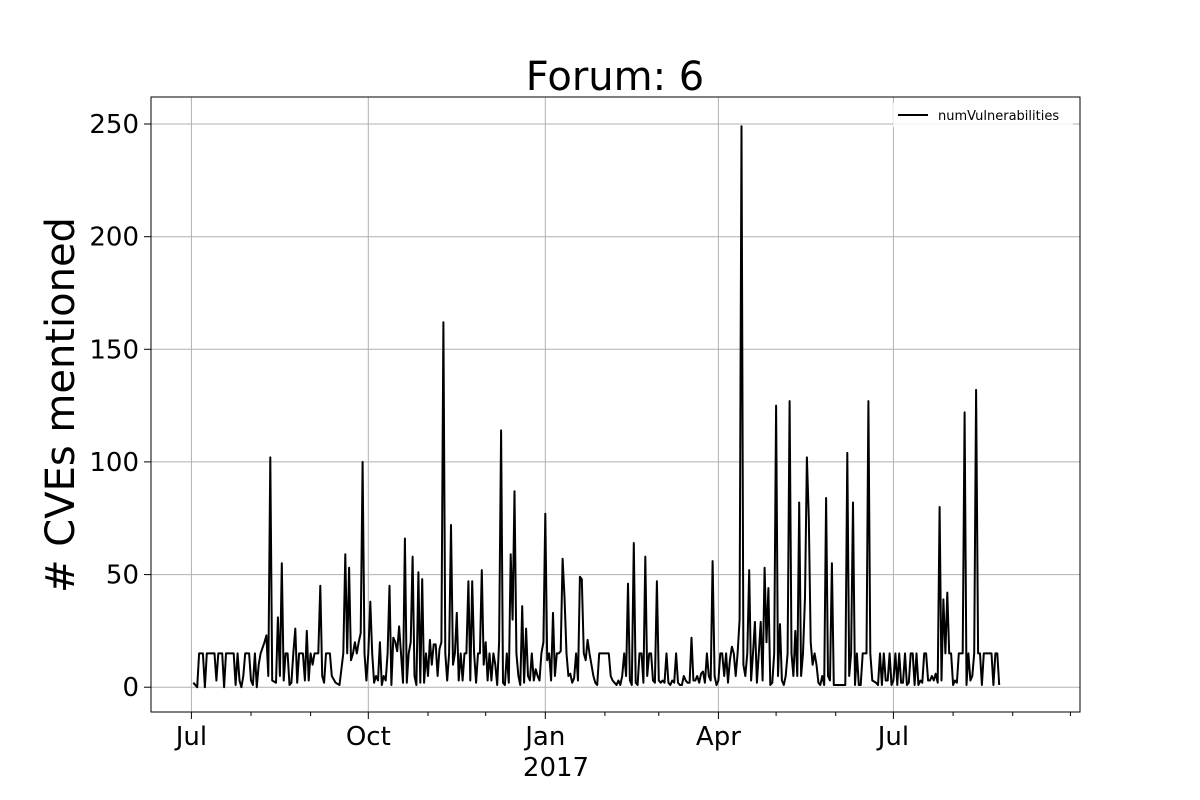 The image size is (1200, 800). Describe the element at coordinates (61, 405) in the screenshot. I see `y-axis-label: # CVEs mentioned` at that location.